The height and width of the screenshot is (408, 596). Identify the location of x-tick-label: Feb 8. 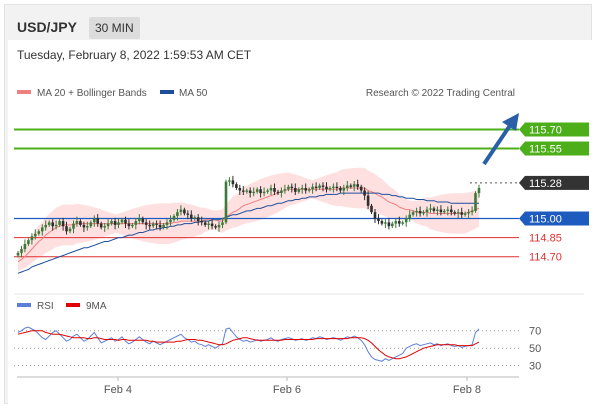
(467, 390).